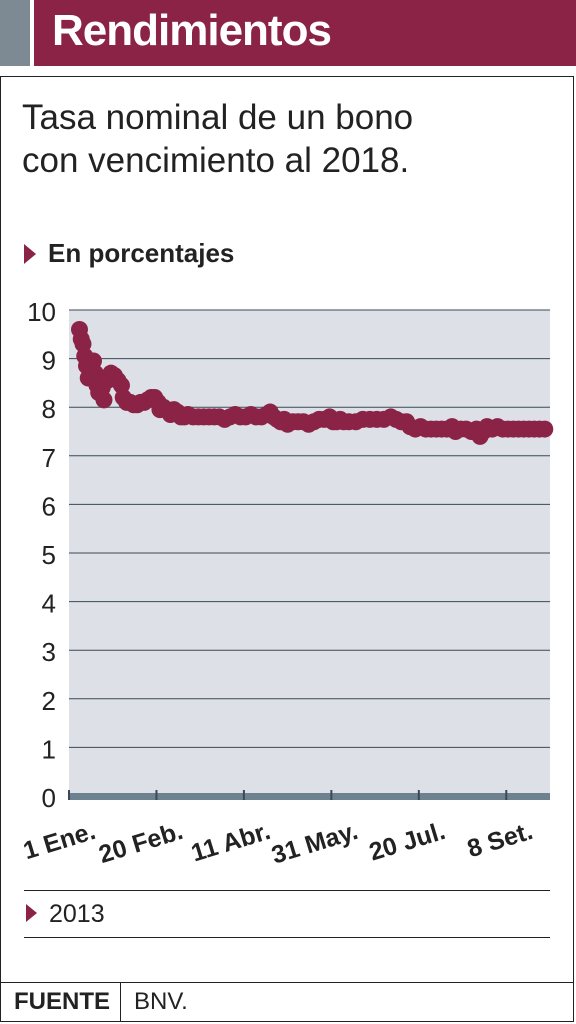  Describe the element at coordinates (41, 312) in the screenshot. I see `y-tick-label: 10` at that location.